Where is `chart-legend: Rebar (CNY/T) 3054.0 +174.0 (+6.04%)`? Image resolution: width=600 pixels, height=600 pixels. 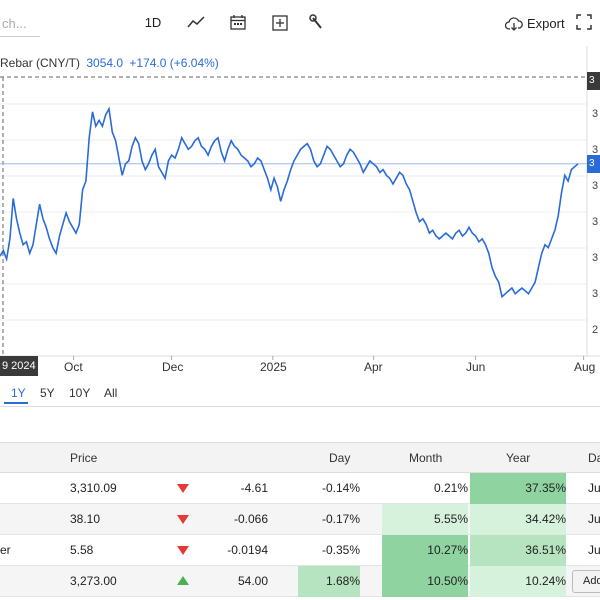 chart-legend: Rebar (CNY/T) 3054.0 +174.0 (+6.04%) is located at coordinates (109, 63).